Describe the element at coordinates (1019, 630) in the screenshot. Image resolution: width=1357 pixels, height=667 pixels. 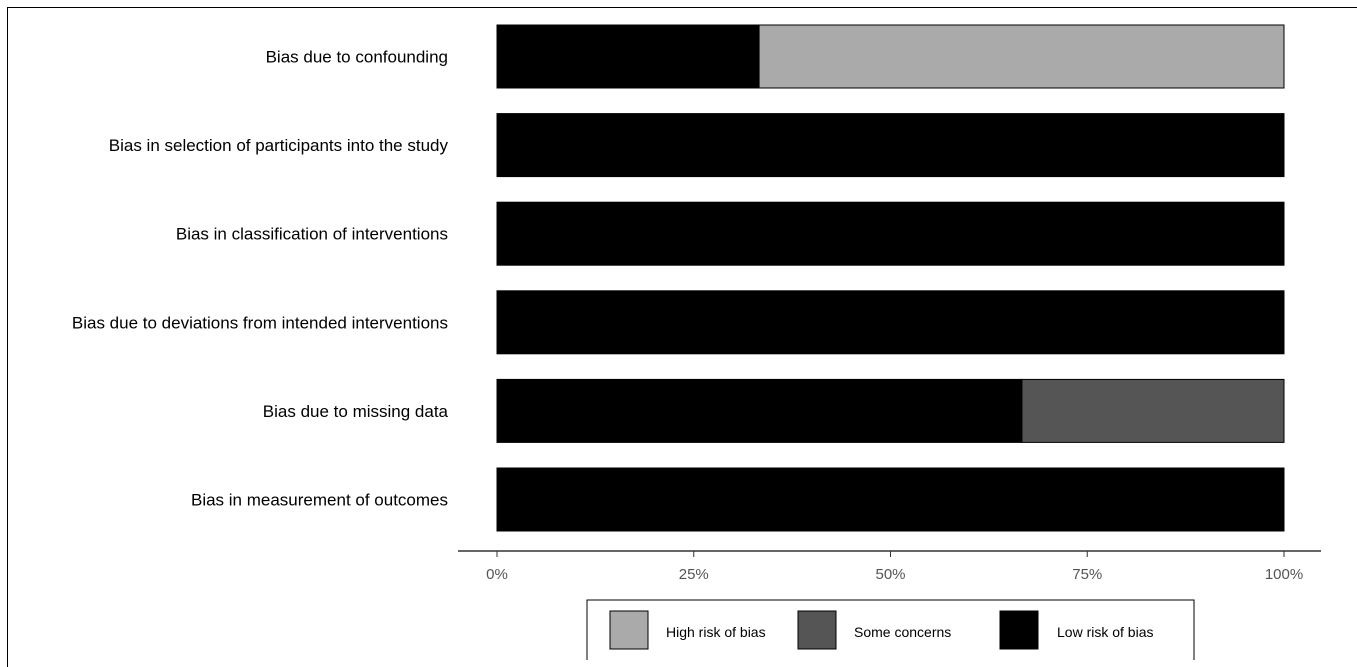
I see `legend-swatch-low-risk-of-bias` at that location.